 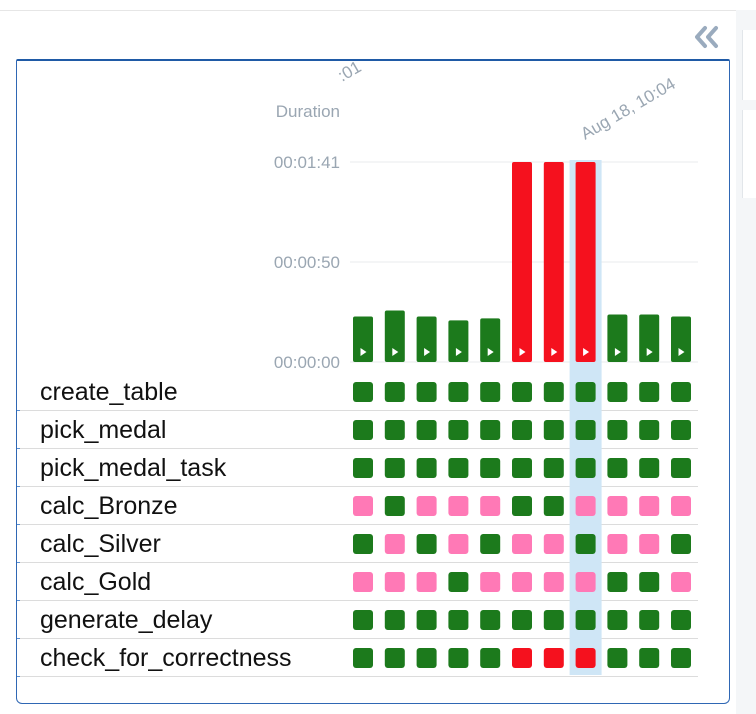 I want to click on task-name-3: calc_Bronze, so click(x=109, y=506).